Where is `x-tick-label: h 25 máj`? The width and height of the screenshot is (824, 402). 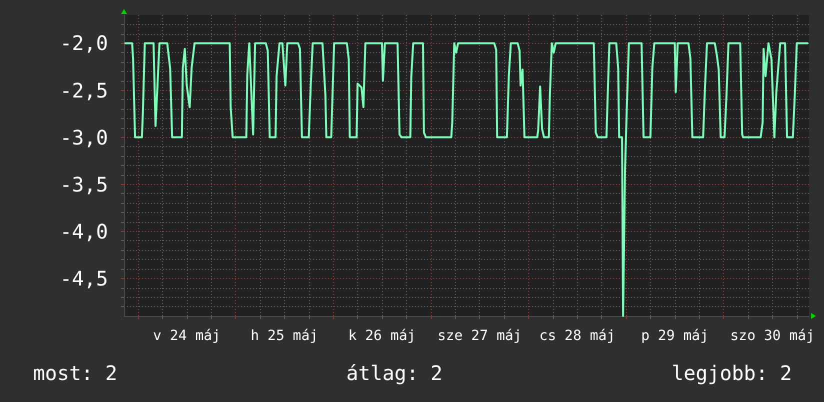
x-tick-label: h 25 máj is located at coordinates (284, 336).